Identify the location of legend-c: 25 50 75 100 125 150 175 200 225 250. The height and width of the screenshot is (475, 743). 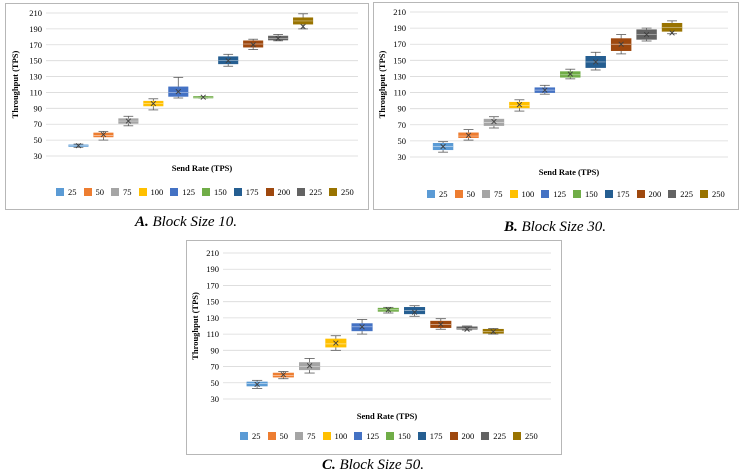
(392, 436).